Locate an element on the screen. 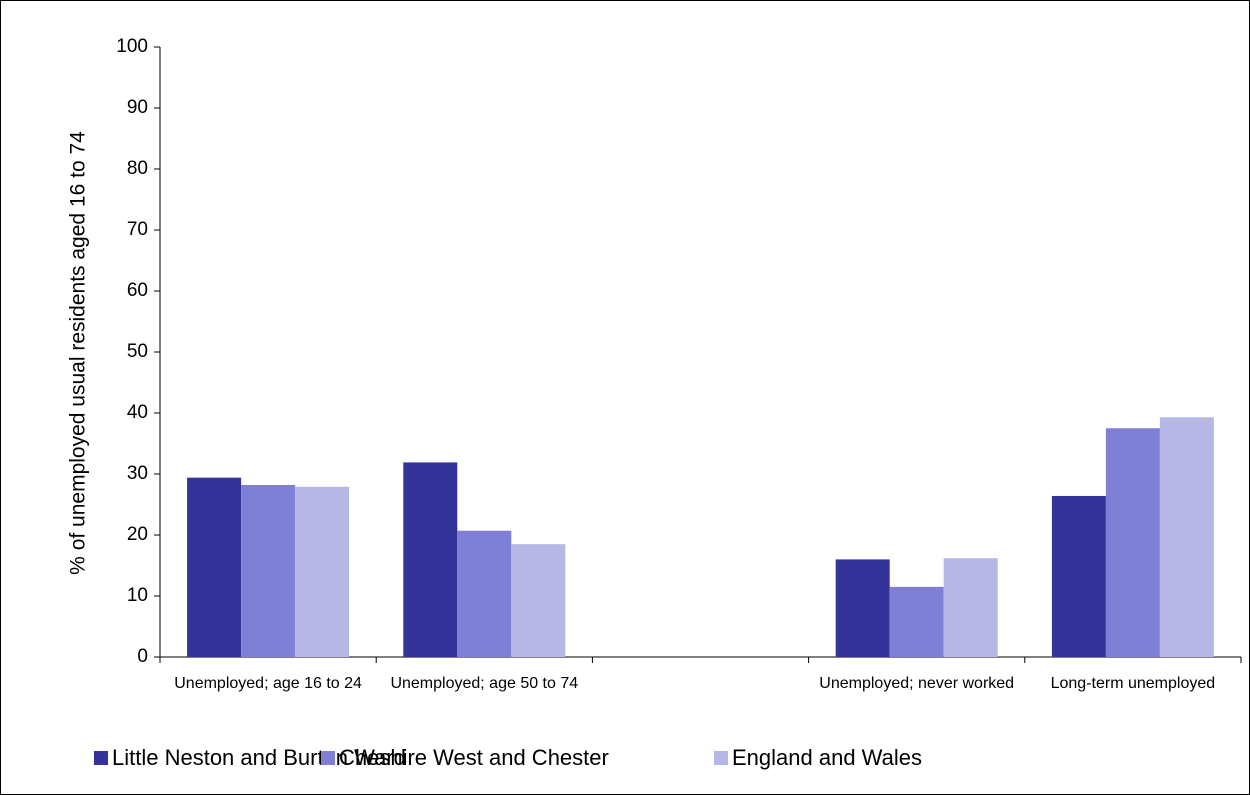 The height and width of the screenshot is (795, 1250). x-tick-label: Unemployed; age 50 to 74 is located at coordinates (484, 683).